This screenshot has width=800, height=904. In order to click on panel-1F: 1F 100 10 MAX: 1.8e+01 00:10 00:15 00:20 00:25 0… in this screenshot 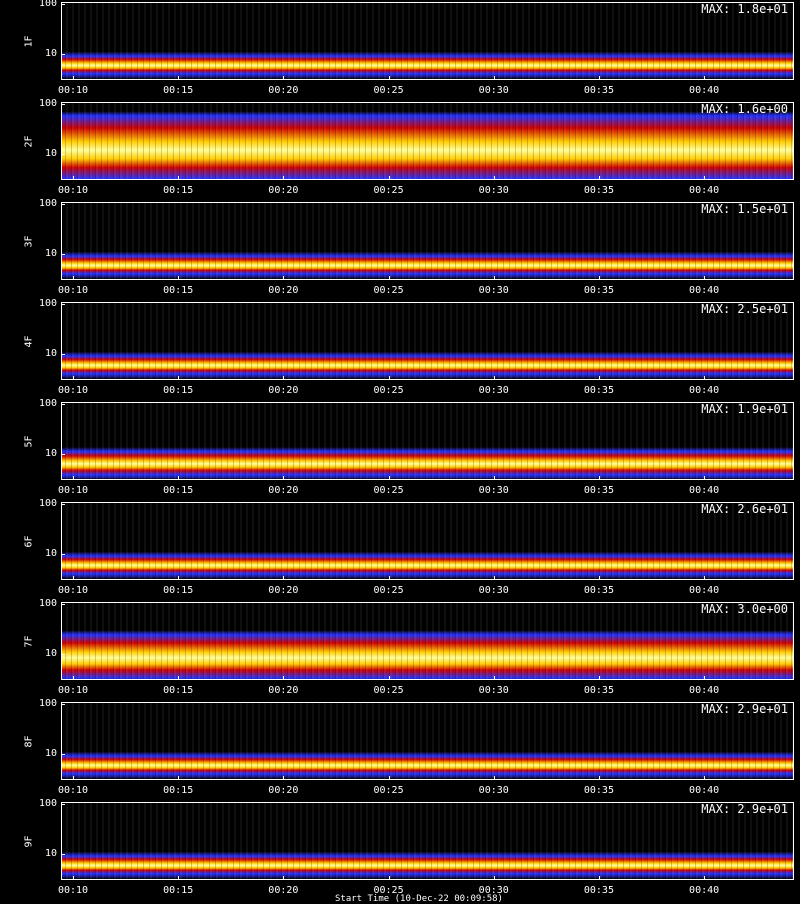, I will do `click(400, 50)`.